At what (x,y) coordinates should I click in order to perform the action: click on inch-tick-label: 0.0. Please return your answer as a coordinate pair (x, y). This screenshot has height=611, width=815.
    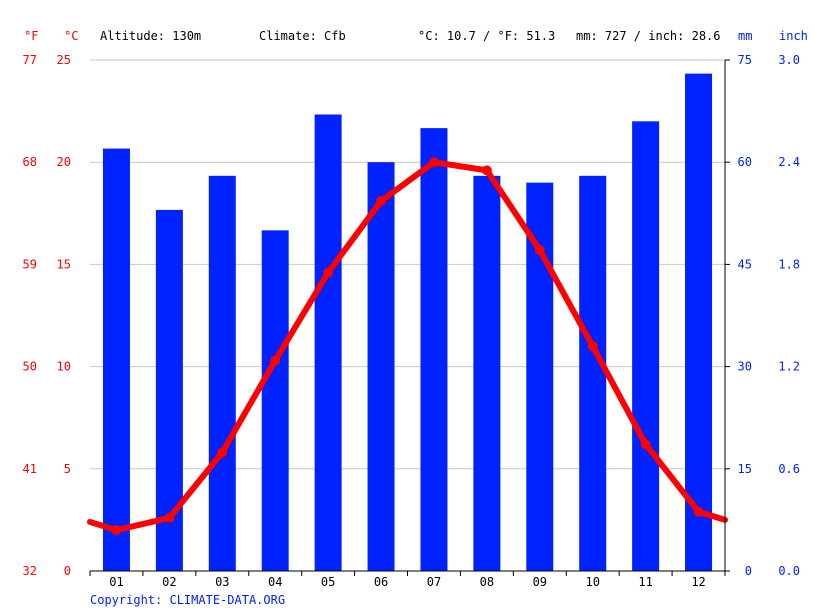
    Looking at the image, I should click on (789, 571).